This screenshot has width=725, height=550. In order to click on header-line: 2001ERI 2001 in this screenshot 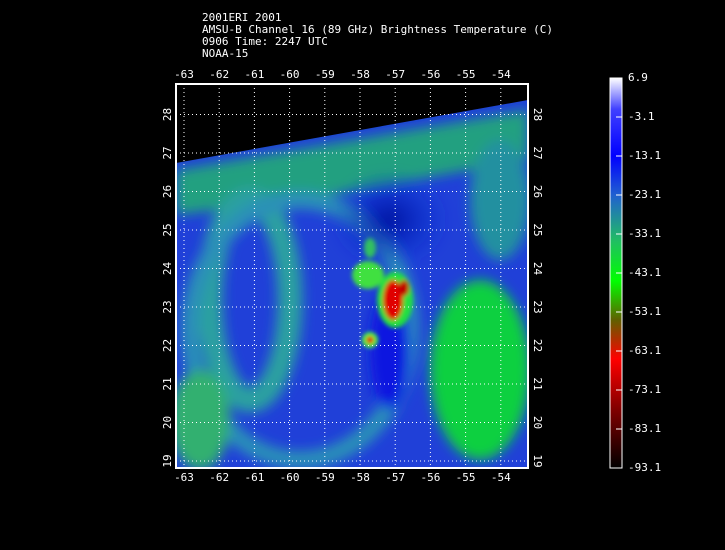, I will do `click(241, 17)`.